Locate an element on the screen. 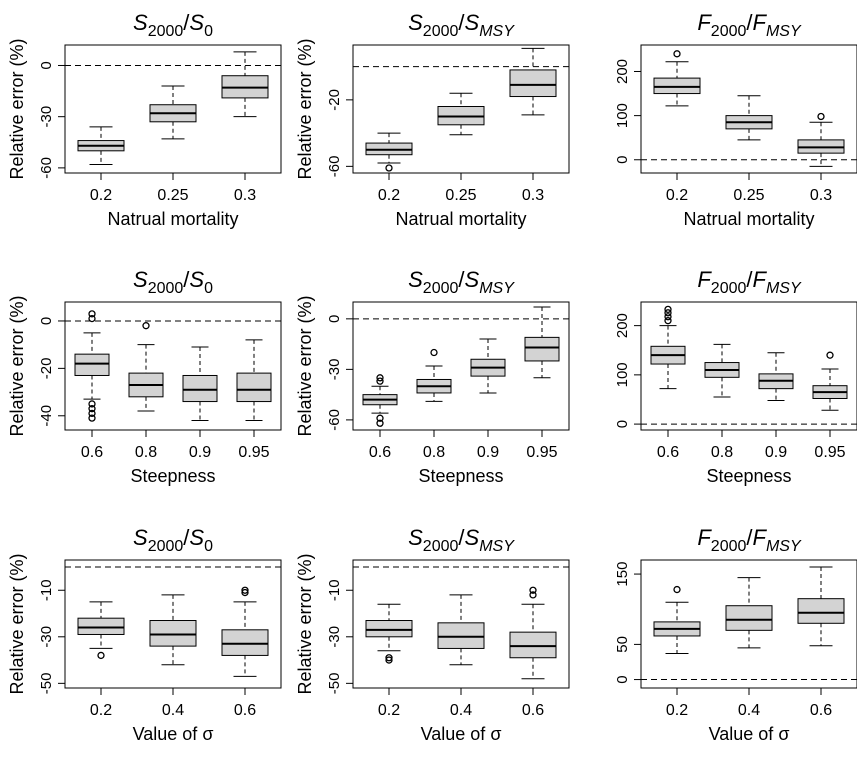  y-tick-label: 150 is located at coordinates (622, 574).